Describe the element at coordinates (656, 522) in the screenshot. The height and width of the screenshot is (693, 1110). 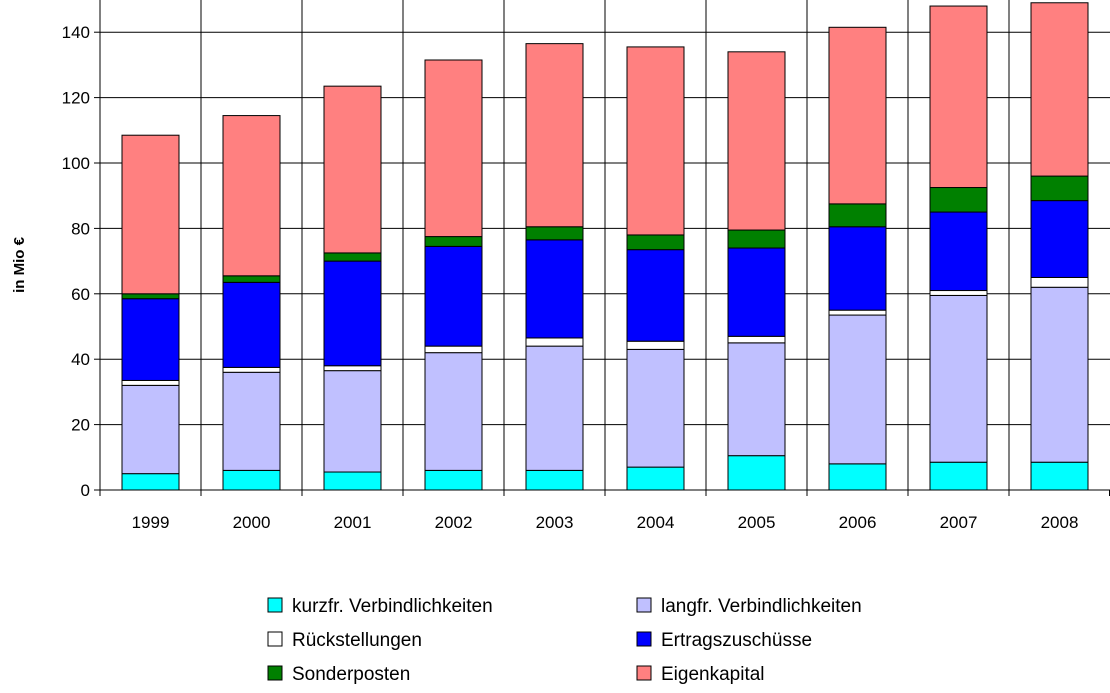
I see `x-tick-label: 2004` at that location.